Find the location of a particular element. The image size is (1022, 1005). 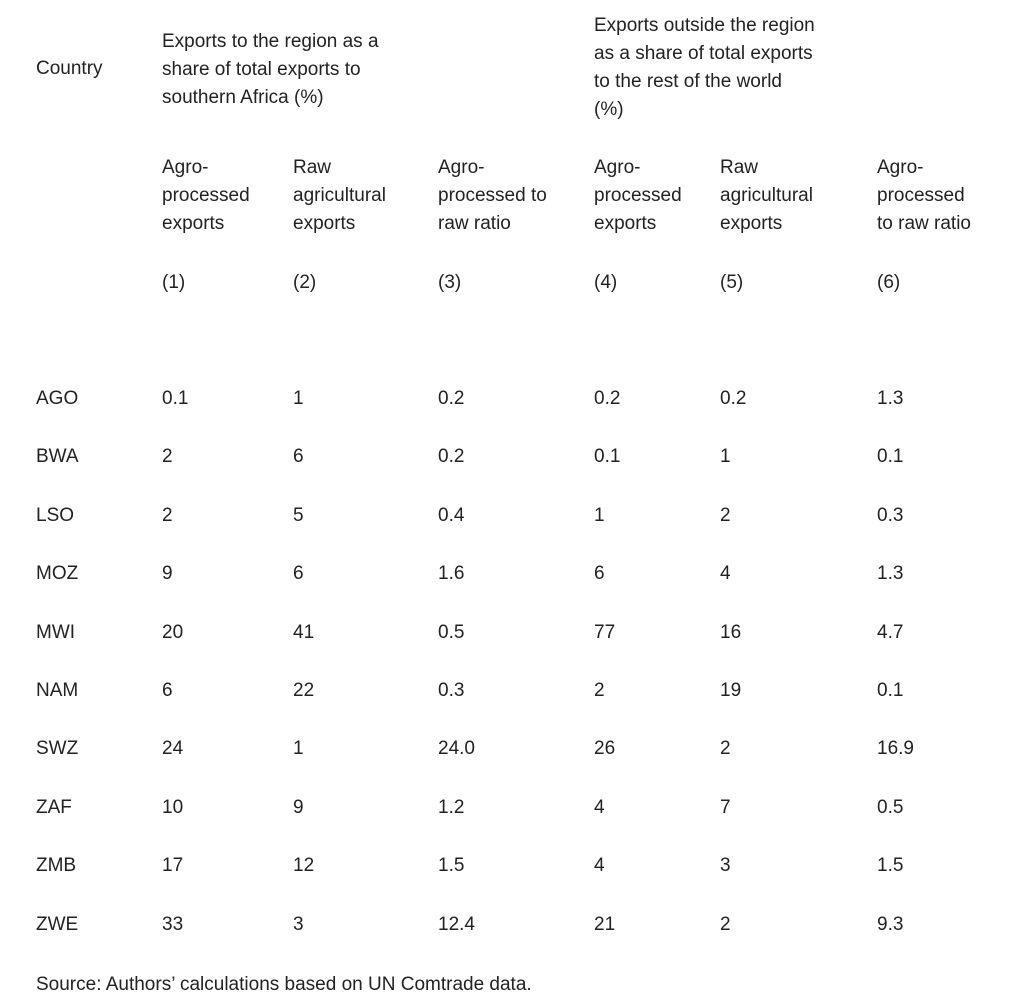

column-header-3: Agro- processed to raw ratio is located at coordinates (492, 195).